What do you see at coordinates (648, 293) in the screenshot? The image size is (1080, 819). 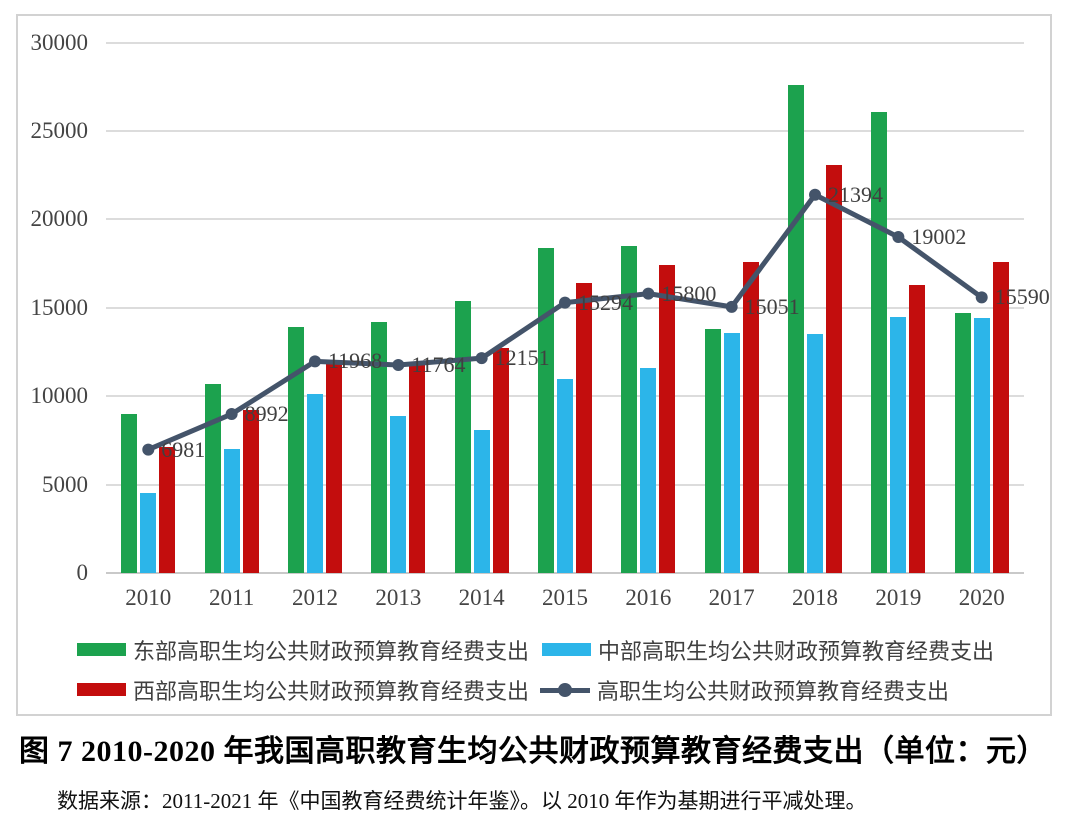 I see `trend-point-2016` at bounding box center [648, 293].